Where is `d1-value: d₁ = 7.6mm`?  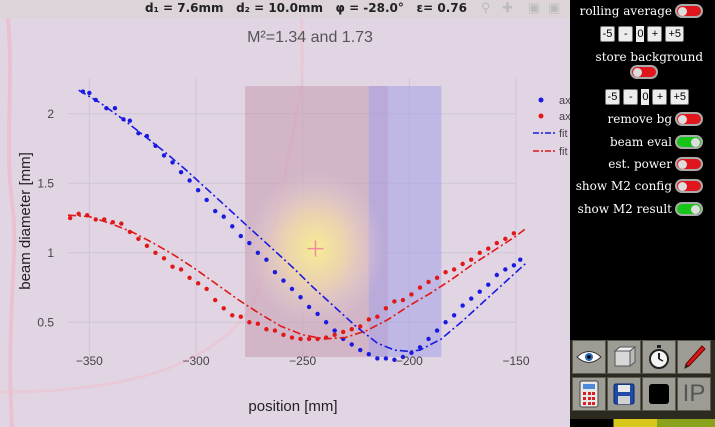 d1-value: d₁ = 7.6mm is located at coordinates (184, 8).